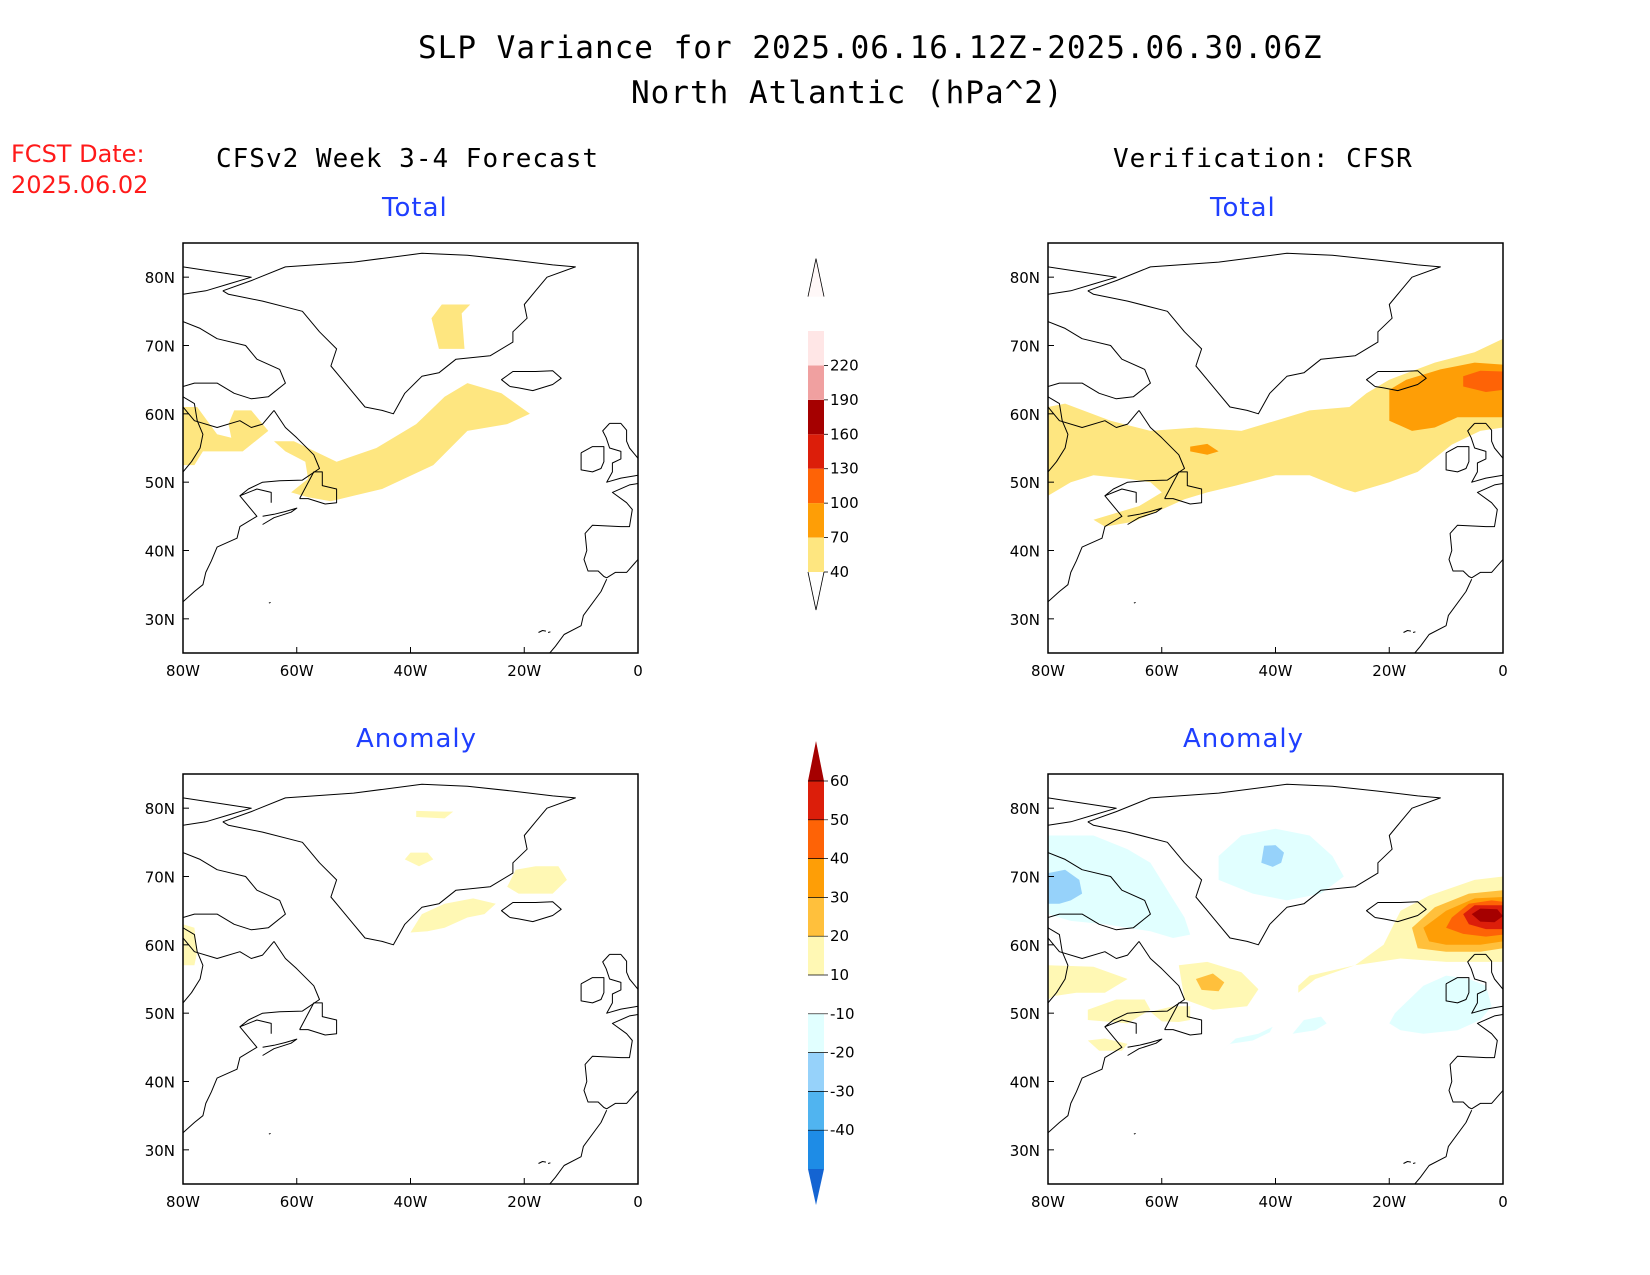 Image resolution: width=1650 pixels, height=1275 pixels. I want to click on lat-tick-label: 60N, so click(1025, 946).